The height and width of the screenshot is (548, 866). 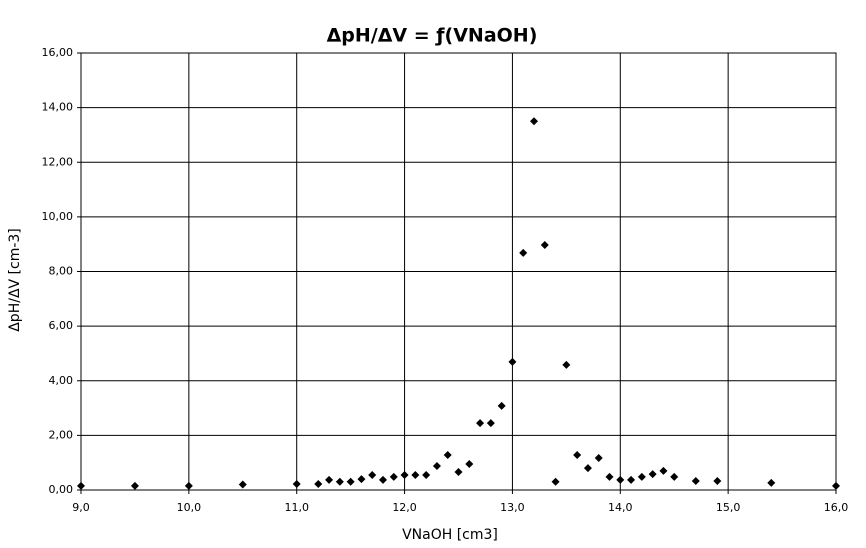 What do you see at coordinates (404, 507) in the screenshot?
I see `x-tick-label: 12,0` at bounding box center [404, 507].